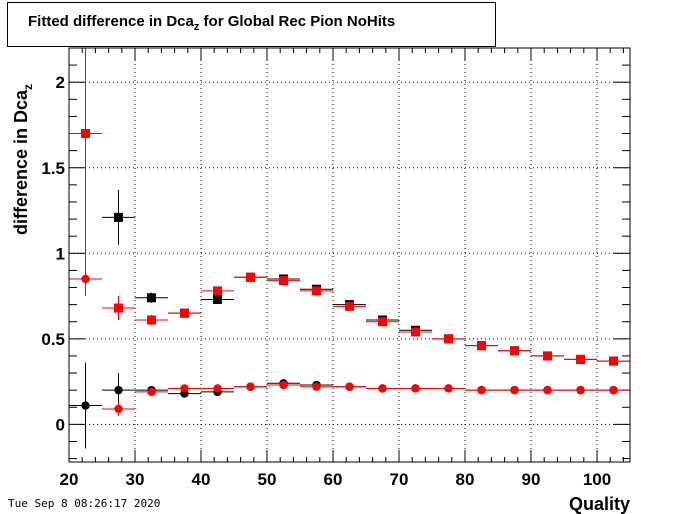 This screenshot has height=514, width=700. What do you see at coordinates (69, 479) in the screenshot?
I see `x-tick-label: 20` at bounding box center [69, 479].